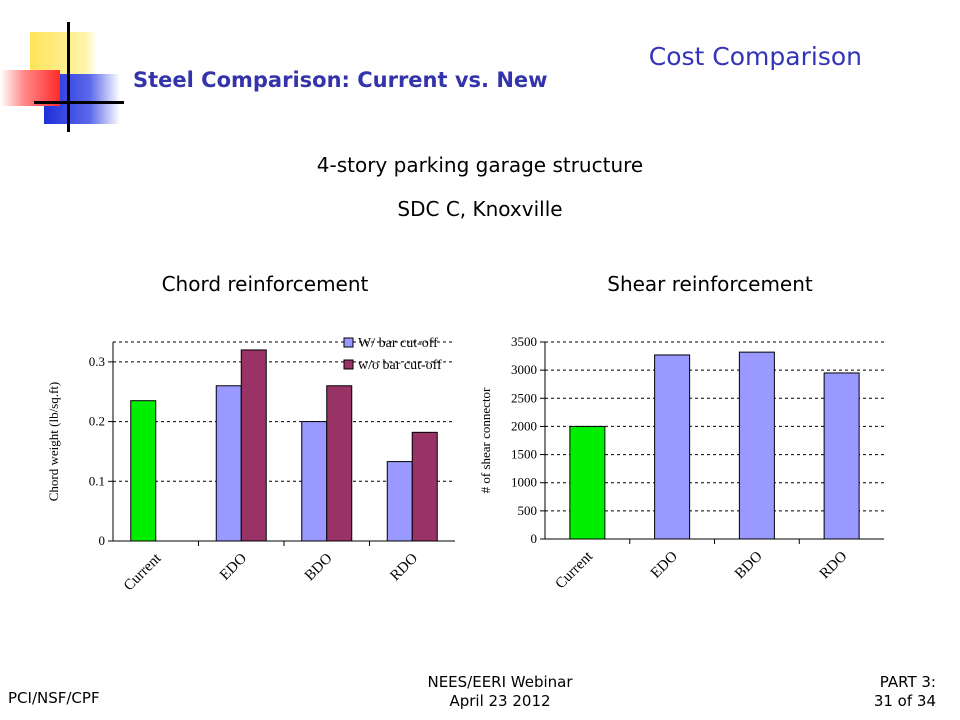  What do you see at coordinates (480, 209) in the screenshot?
I see `subtitle-location: SDC C, Knoxville` at bounding box center [480, 209].